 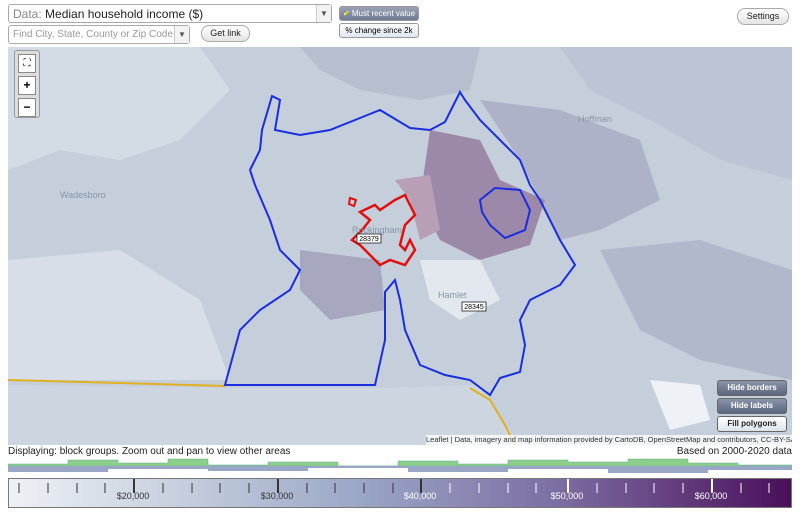 What do you see at coordinates (225, 33) in the screenshot?
I see `get-link-button: Get link` at bounding box center [225, 33].